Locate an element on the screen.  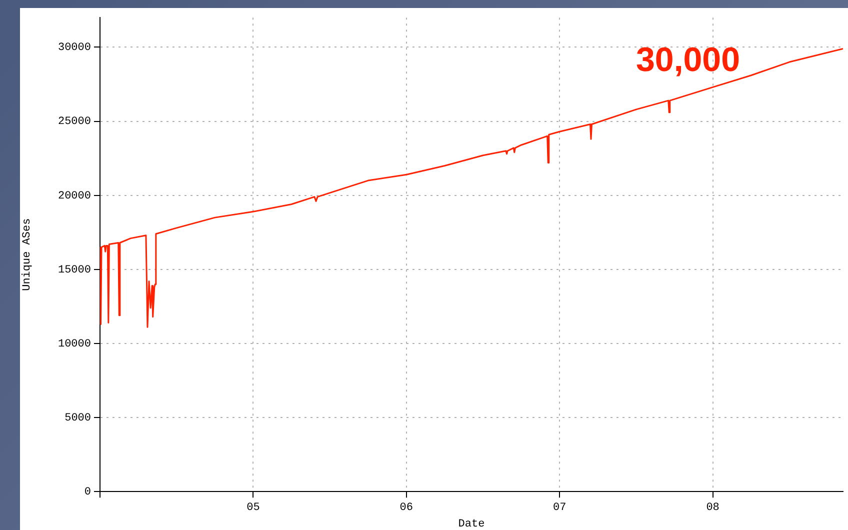
x-tick-label: 07 is located at coordinates (559, 508).